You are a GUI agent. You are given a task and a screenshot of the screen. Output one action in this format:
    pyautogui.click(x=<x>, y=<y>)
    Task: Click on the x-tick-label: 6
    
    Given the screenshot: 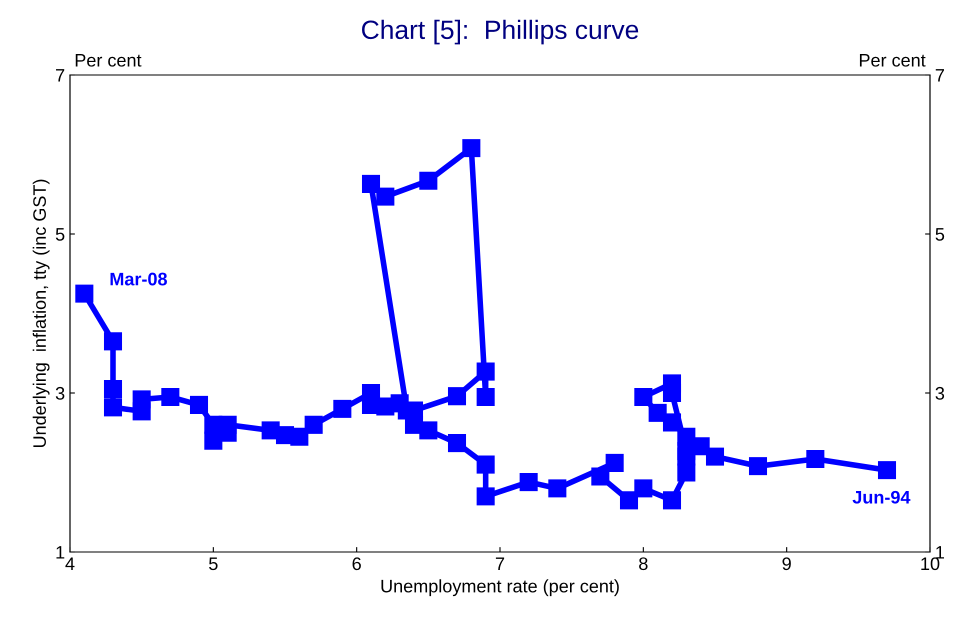 What is the action you would take?
    pyautogui.click(x=356, y=563)
    